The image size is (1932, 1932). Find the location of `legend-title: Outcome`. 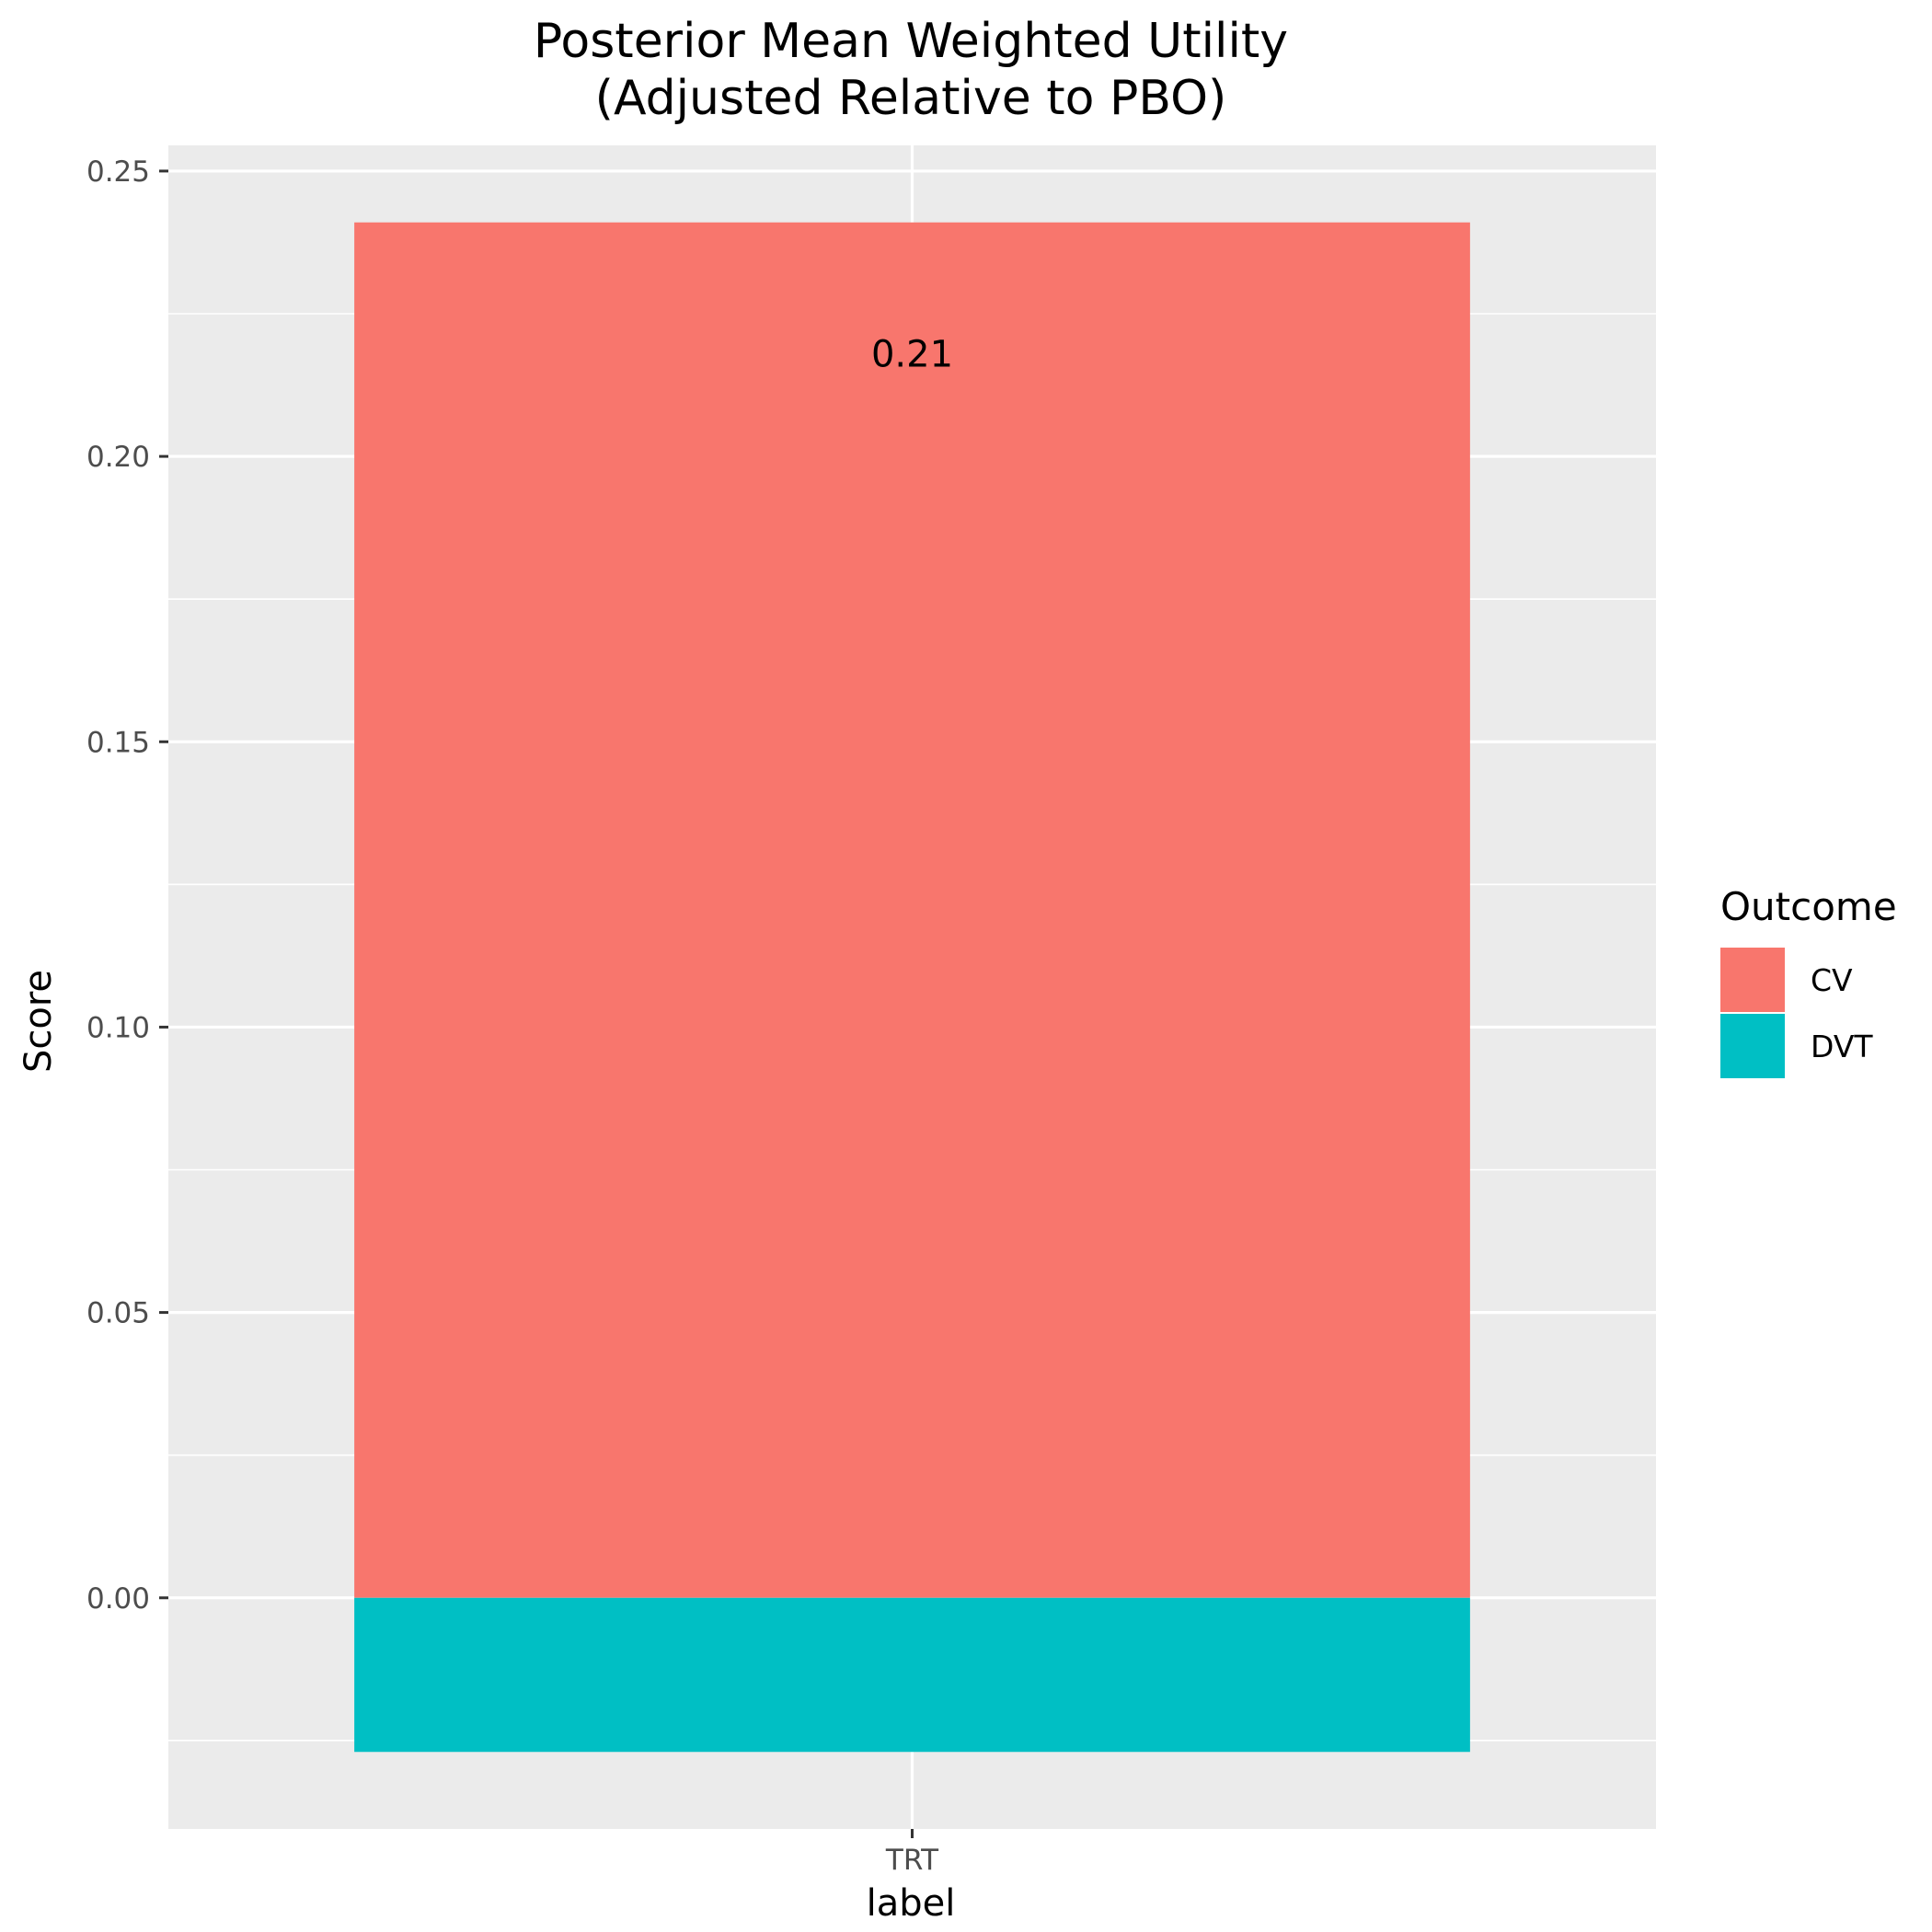

legend-title: Outcome is located at coordinates (1808, 906).